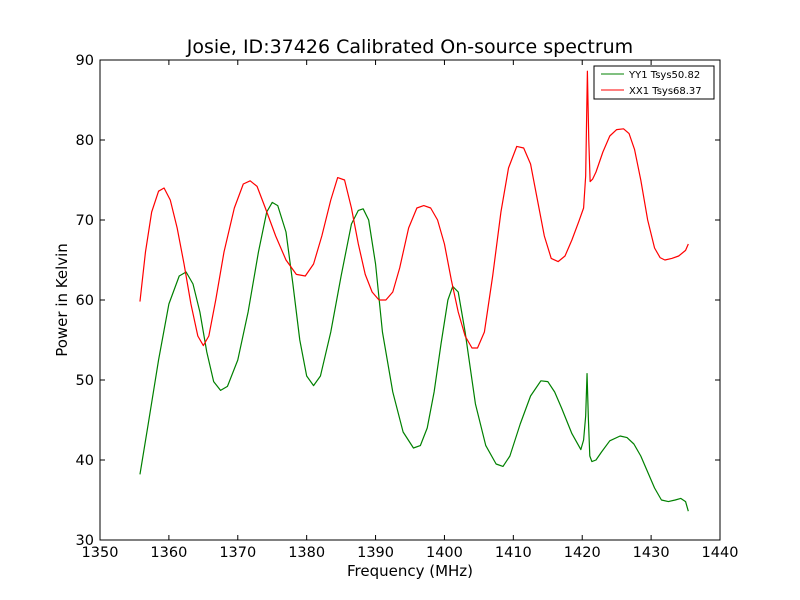  What do you see at coordinates (513, 553) in the screenshot?
I see `x-tick-label: 1410` at bounding box center [513, 553].